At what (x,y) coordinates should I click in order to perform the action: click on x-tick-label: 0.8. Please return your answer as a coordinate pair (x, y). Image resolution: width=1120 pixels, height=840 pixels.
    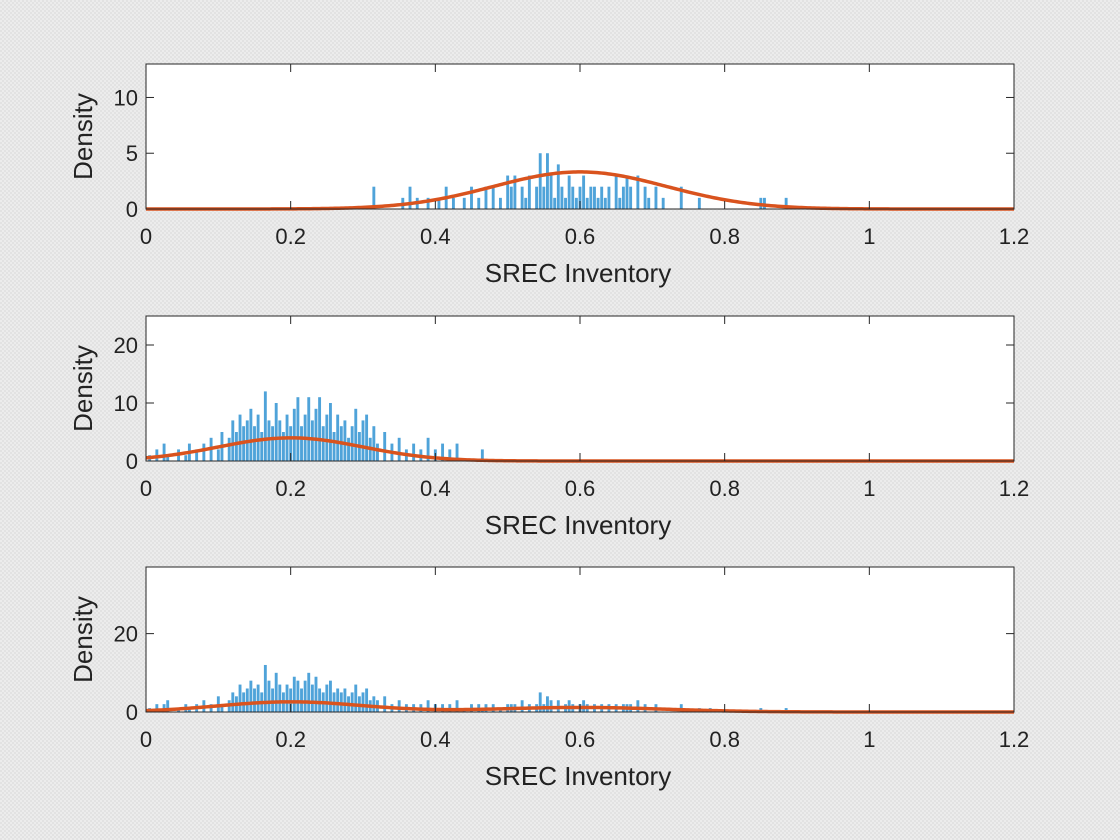
    Looking at the image, I should click on (724, 488).